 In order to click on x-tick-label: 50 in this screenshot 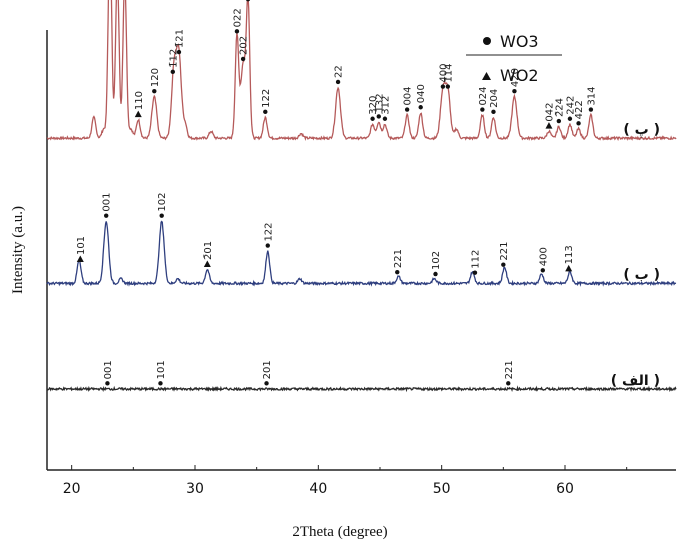, I will do `click(442, 489)`.